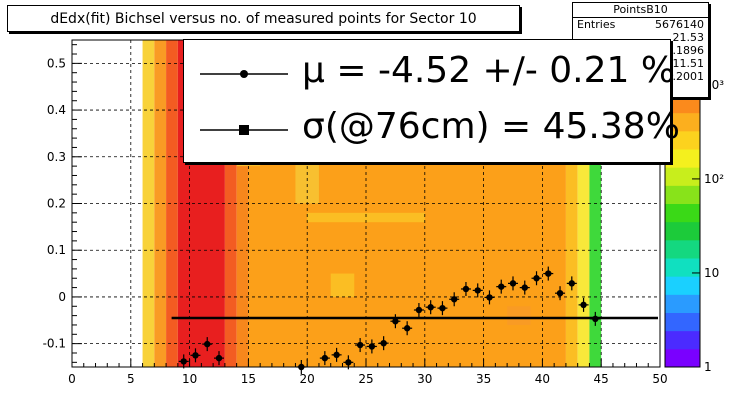 The height and width of the screenshot is (408, 735). What do you see at coordinates (244, 130) in the screenshot?
I see `legend-marker-square` at bounding box center [244, 130].